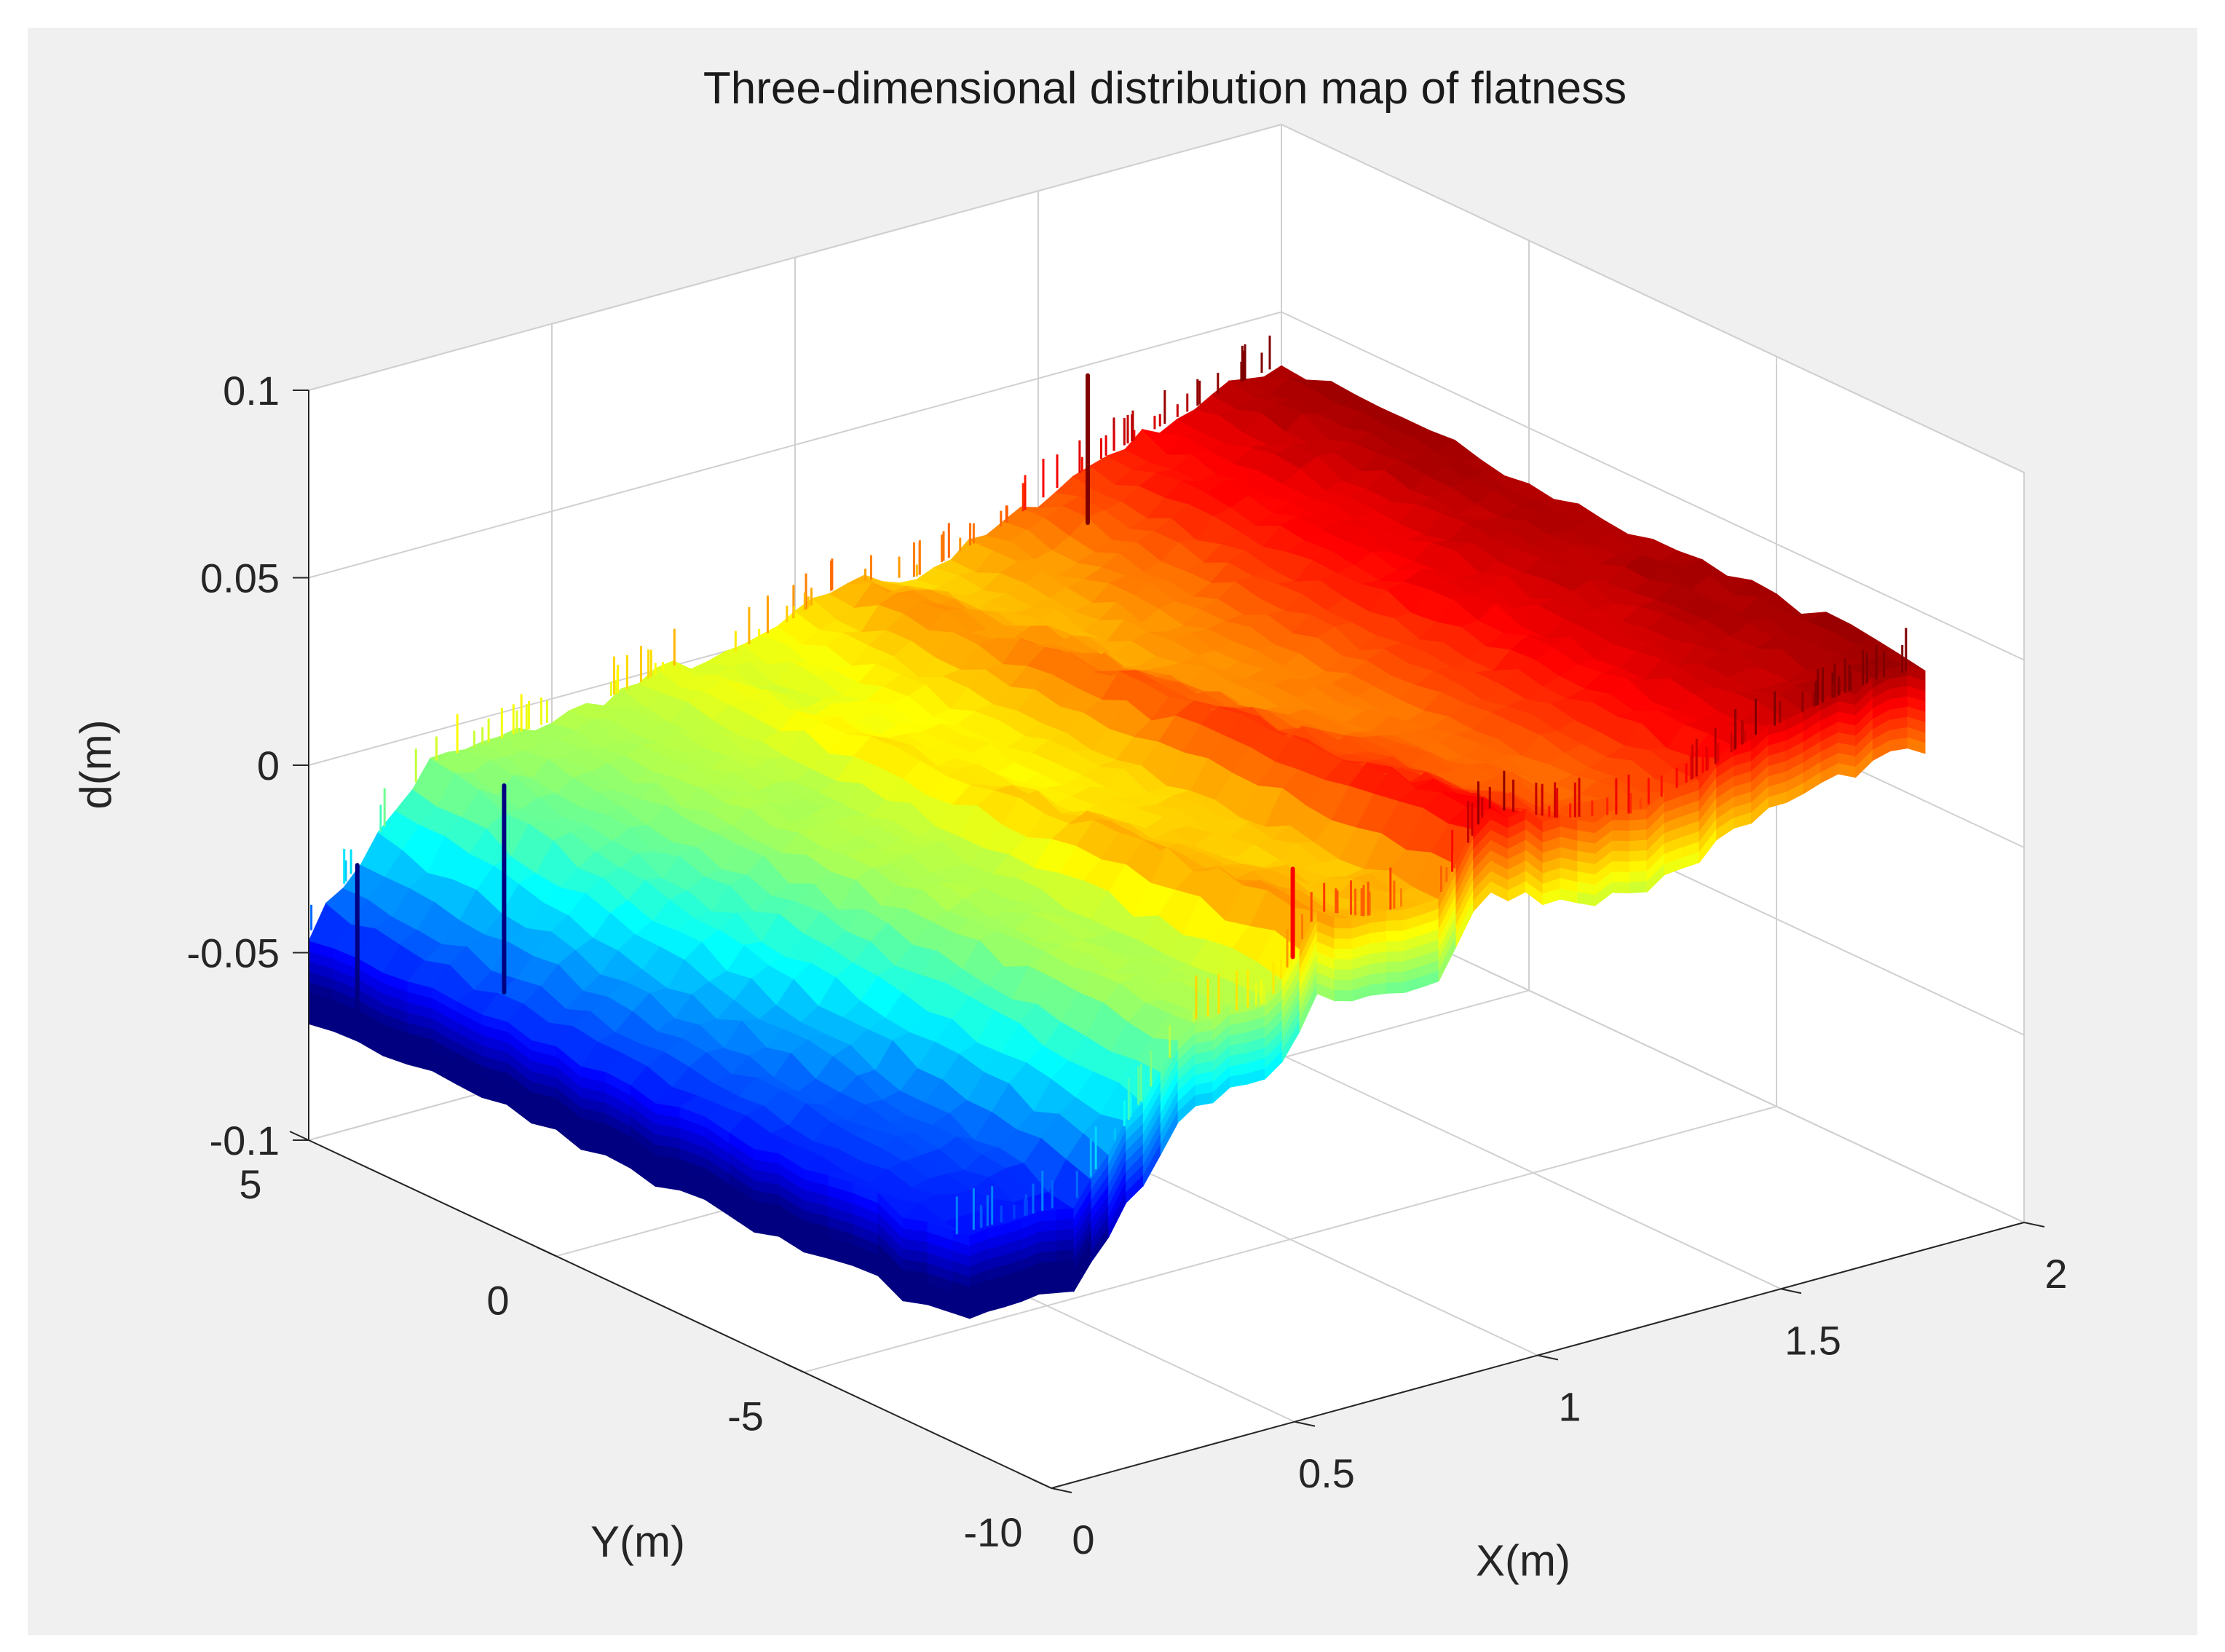 The image size is (2225, 1652). Describe the element at coordinates (745, 1416) in the screenshot. I see `y-tick-label: -5` at that location.